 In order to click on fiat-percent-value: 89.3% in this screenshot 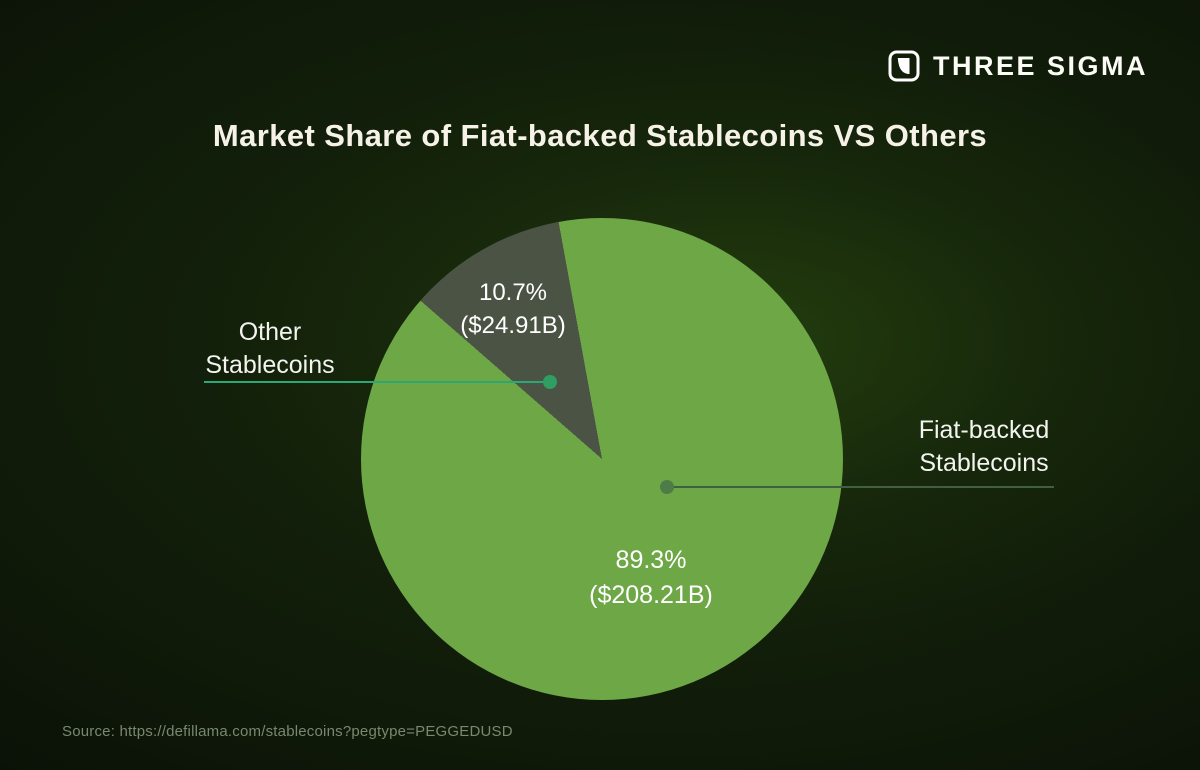, I will do `click(651, 560)`.